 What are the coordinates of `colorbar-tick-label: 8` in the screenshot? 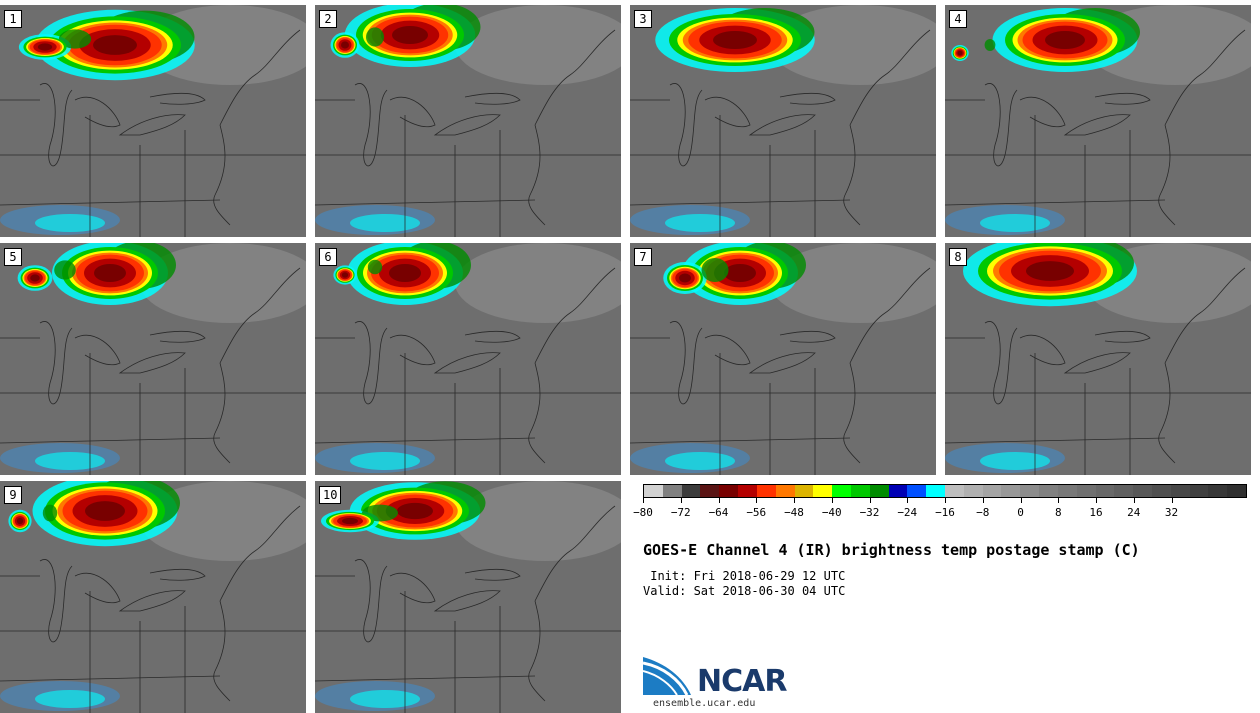 It's located at (1058, 512).